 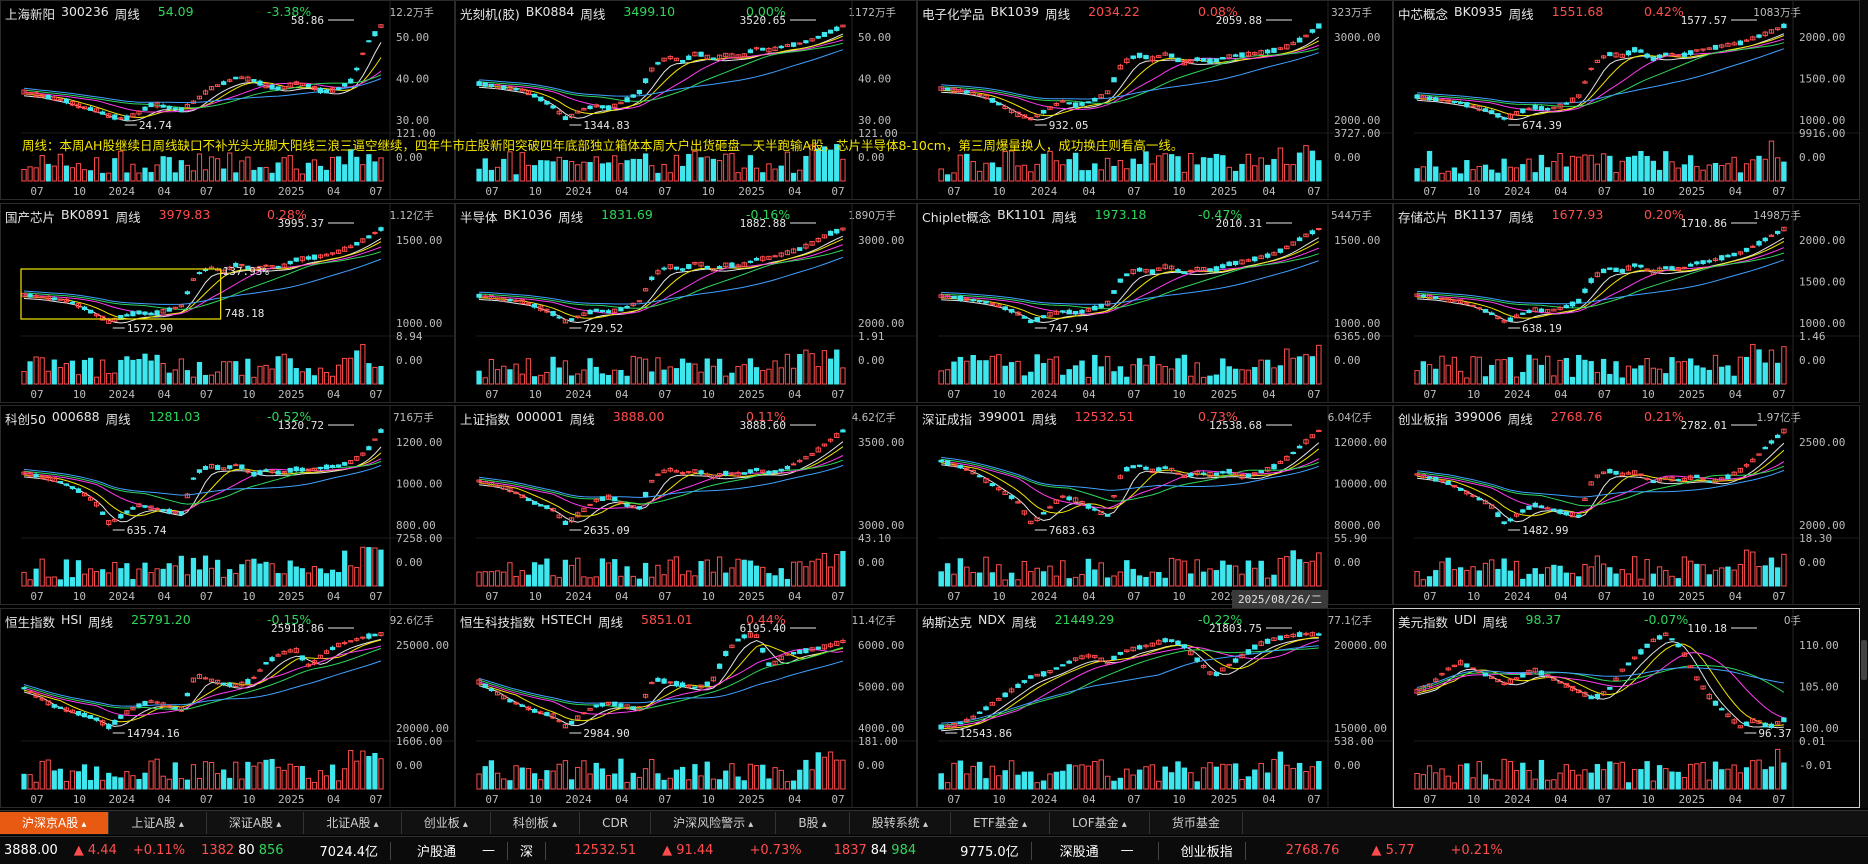 What do you see at coordinates (881, 240) in the screenshot?
I see `y-tick-label: 3000.00` at bounding box center [881, 240].